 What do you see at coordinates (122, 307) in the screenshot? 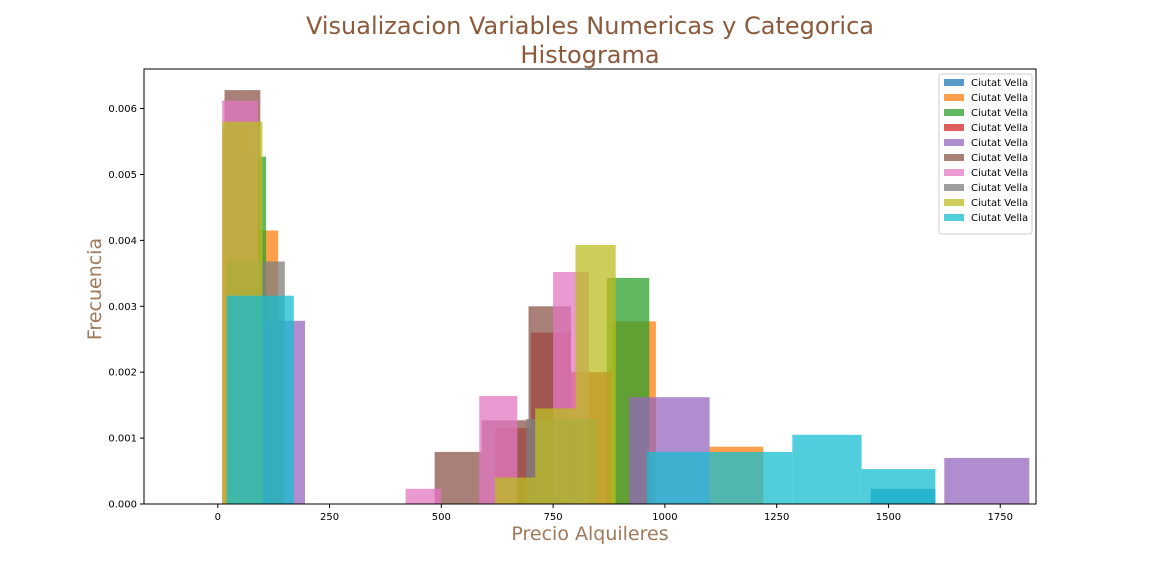
I see `y-tick-label: 0.003` at bounding box center [122, 307].